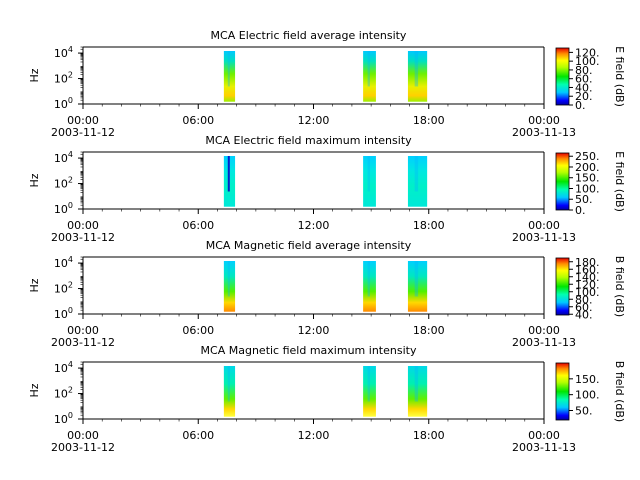 The height and width of the screenshot is (480, 640). I want to click on colorbar-tick-label: 150., so click(587, 379).